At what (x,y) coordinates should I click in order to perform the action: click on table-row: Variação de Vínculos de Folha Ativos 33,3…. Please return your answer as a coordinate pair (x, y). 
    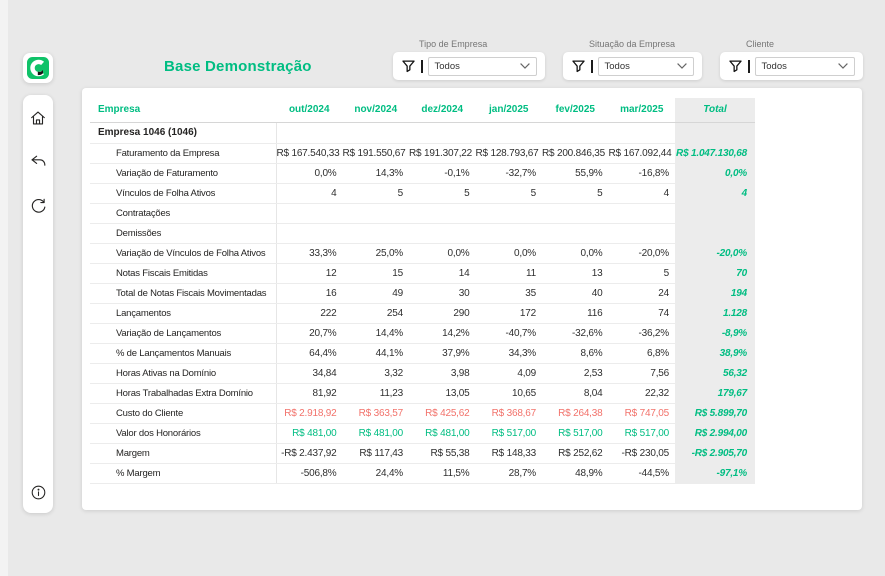
    Looking at the image, I should click on (422, 253).